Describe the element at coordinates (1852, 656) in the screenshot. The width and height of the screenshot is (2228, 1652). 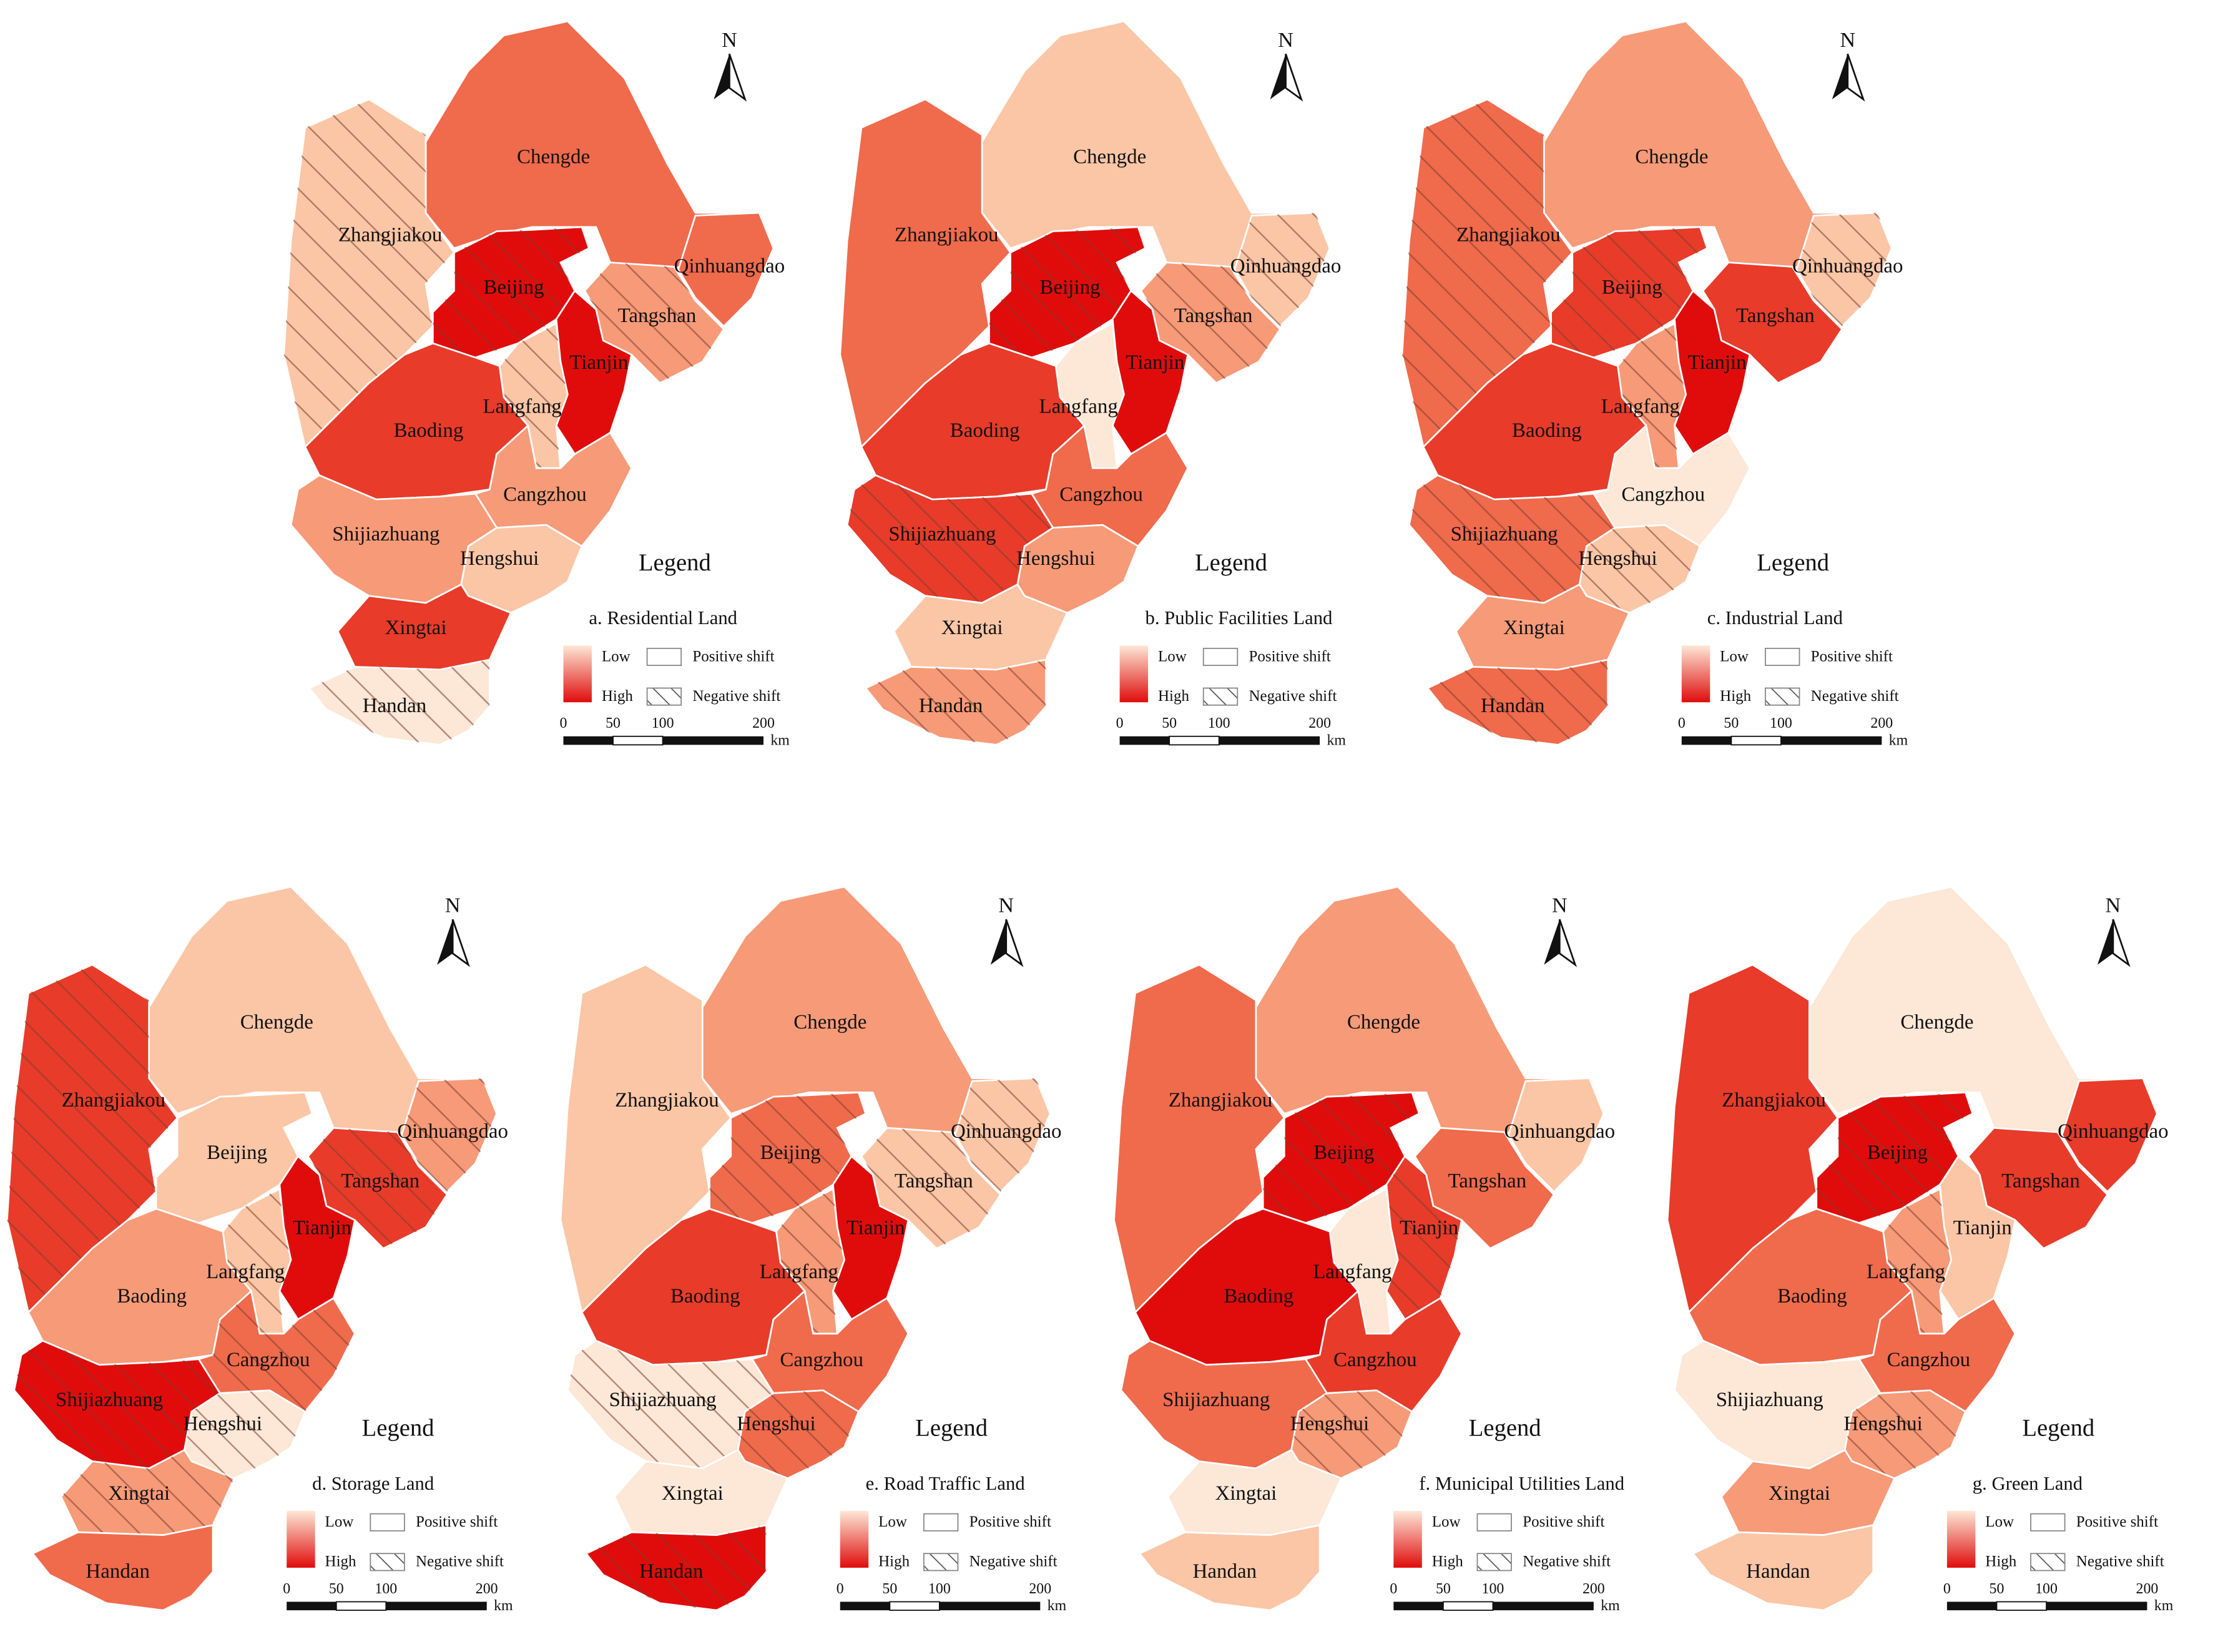
I see `legend-positive-shift: Positive shift` at that location.